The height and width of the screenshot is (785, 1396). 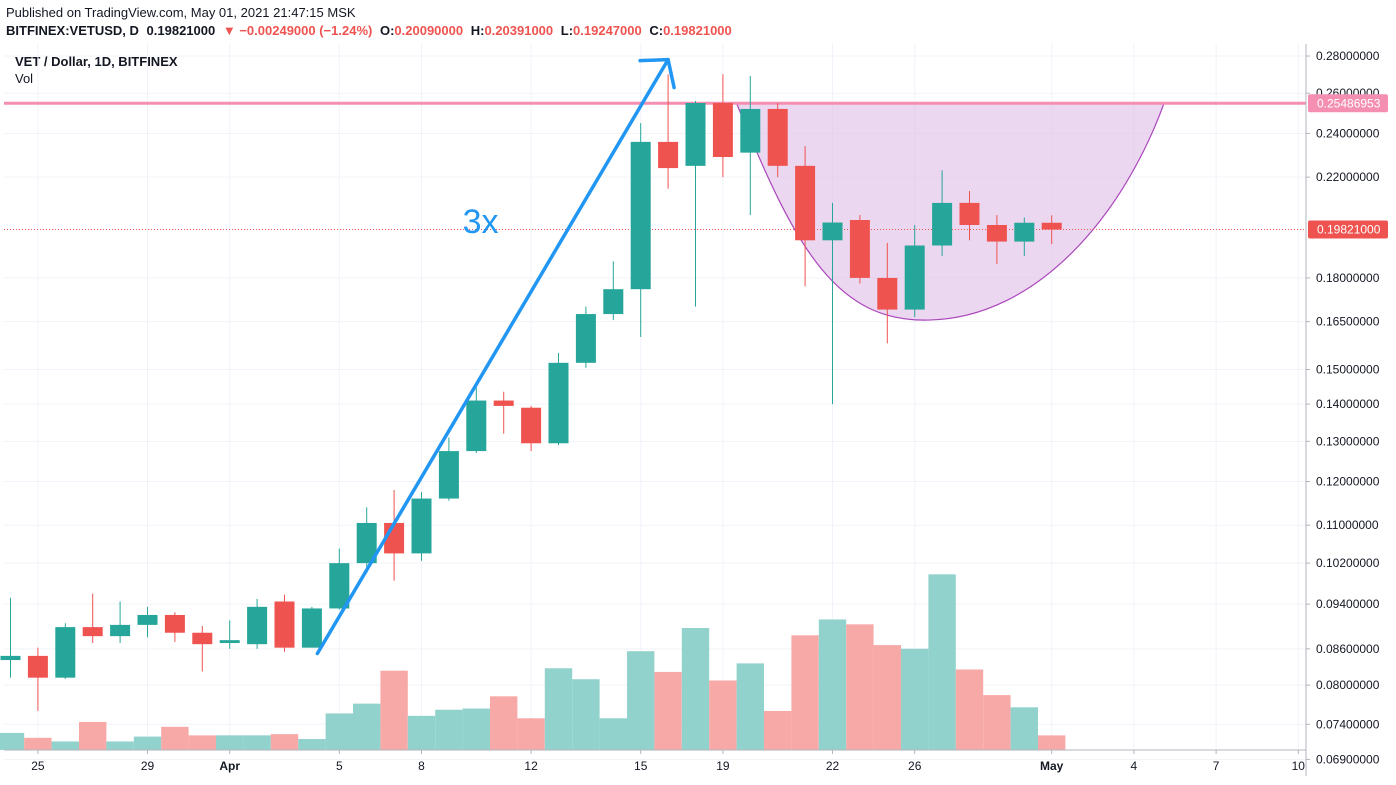 What do you see at coordinates (229, 30) in the screenshot?
I see `change-arrow-icon: ▼` at bounding box center [229, 30].